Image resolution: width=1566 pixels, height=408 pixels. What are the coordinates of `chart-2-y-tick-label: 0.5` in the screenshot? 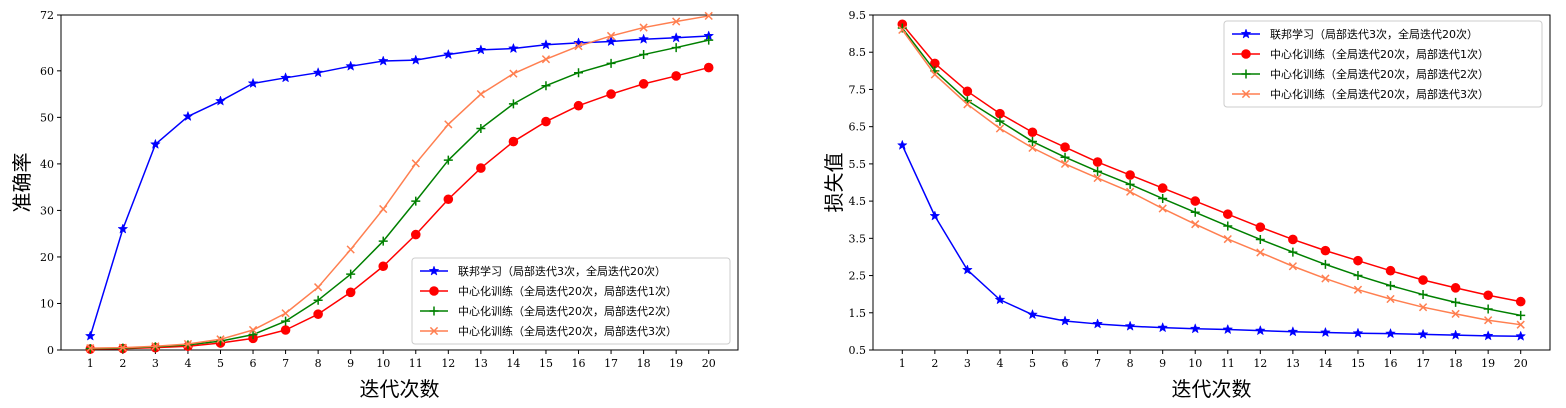 It's located at (858, 350).